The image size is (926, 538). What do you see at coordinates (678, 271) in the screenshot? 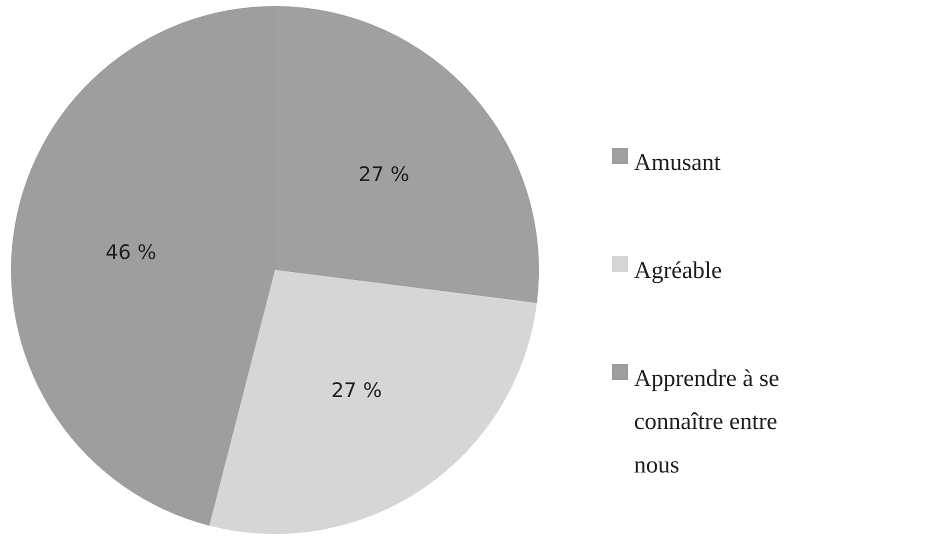
I see `legend-label: Agréable` at bounding box center [678, 271].